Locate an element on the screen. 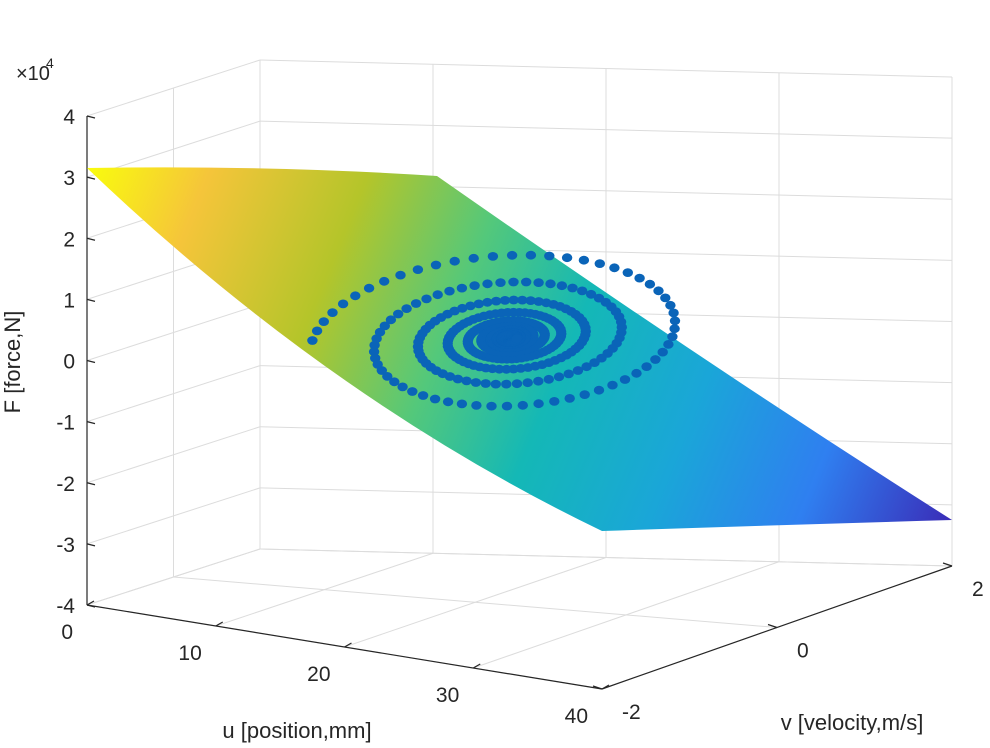 The image size is (990, 748). y-tick-label: -2 is located at coordinates (631, 712).